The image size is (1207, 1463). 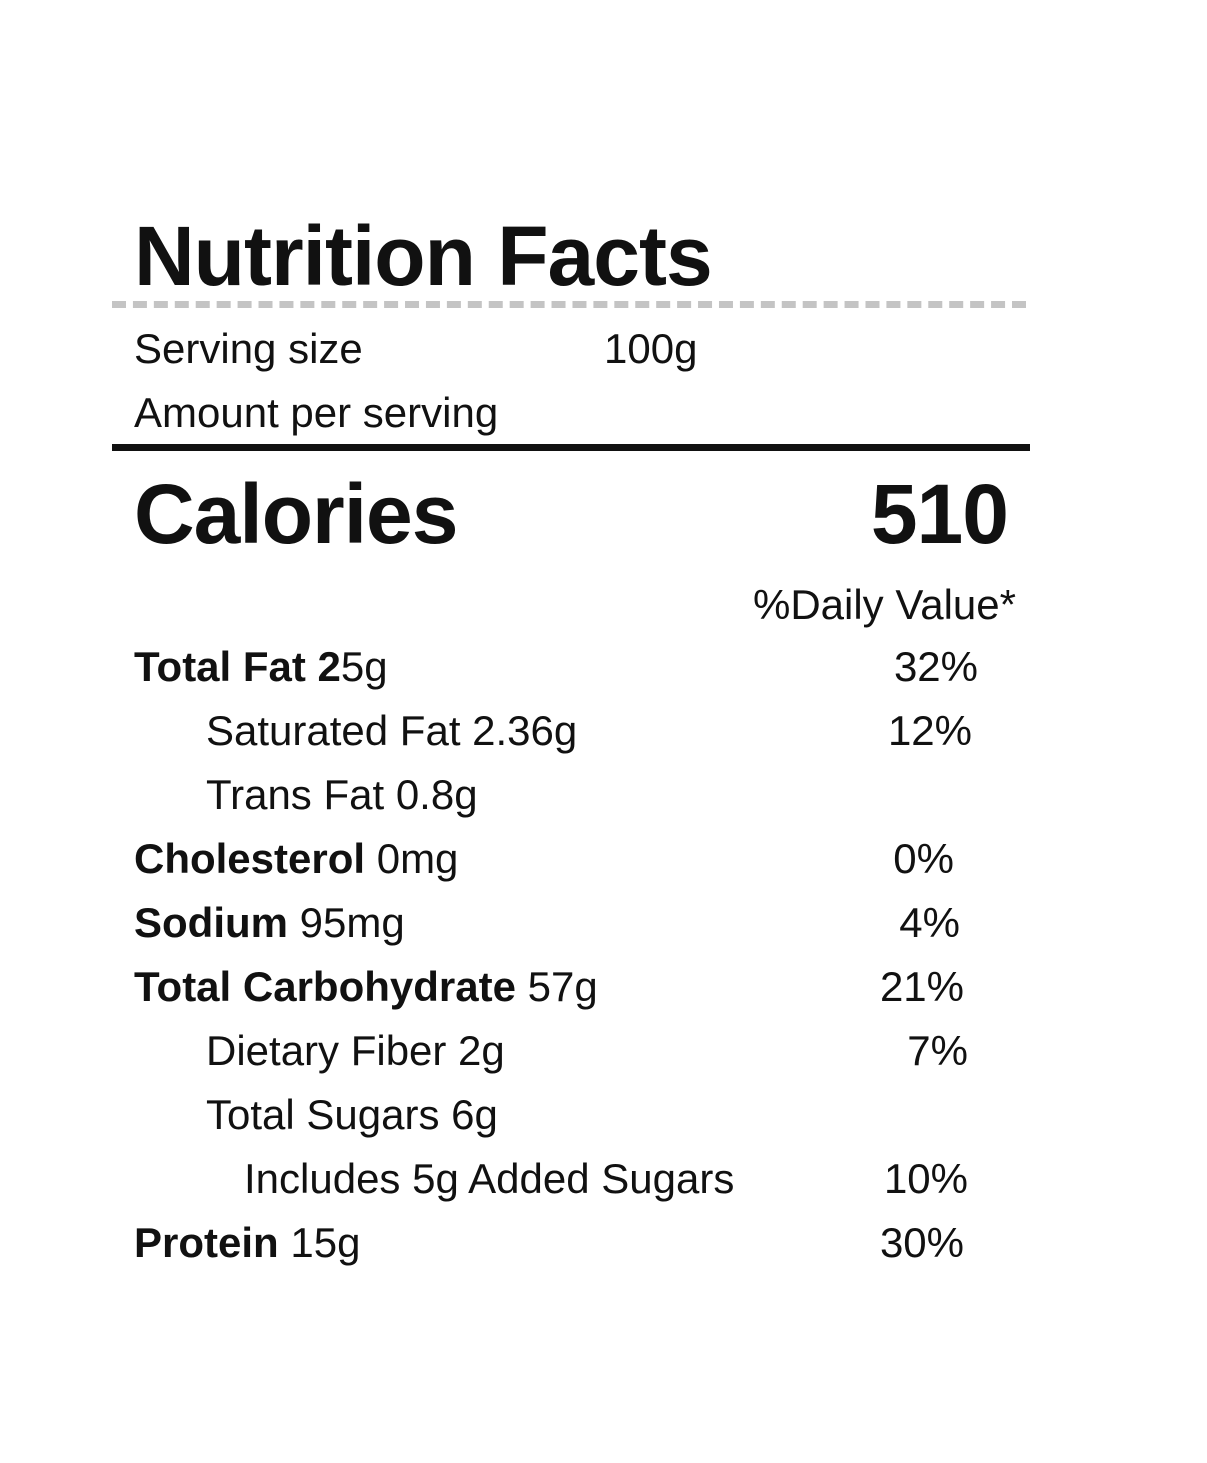 What do you see at coordinates (364, 666) in the screenshot?
I see `nutrient-amount: 5g` at bounding box center [364, 666].